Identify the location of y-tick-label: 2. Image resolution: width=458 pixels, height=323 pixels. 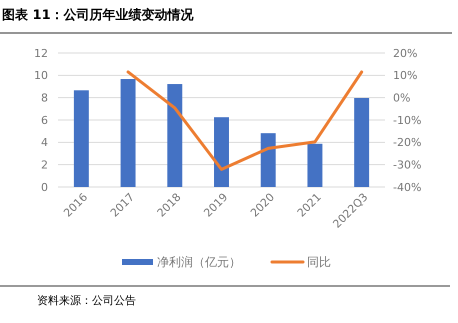
(44, 165).